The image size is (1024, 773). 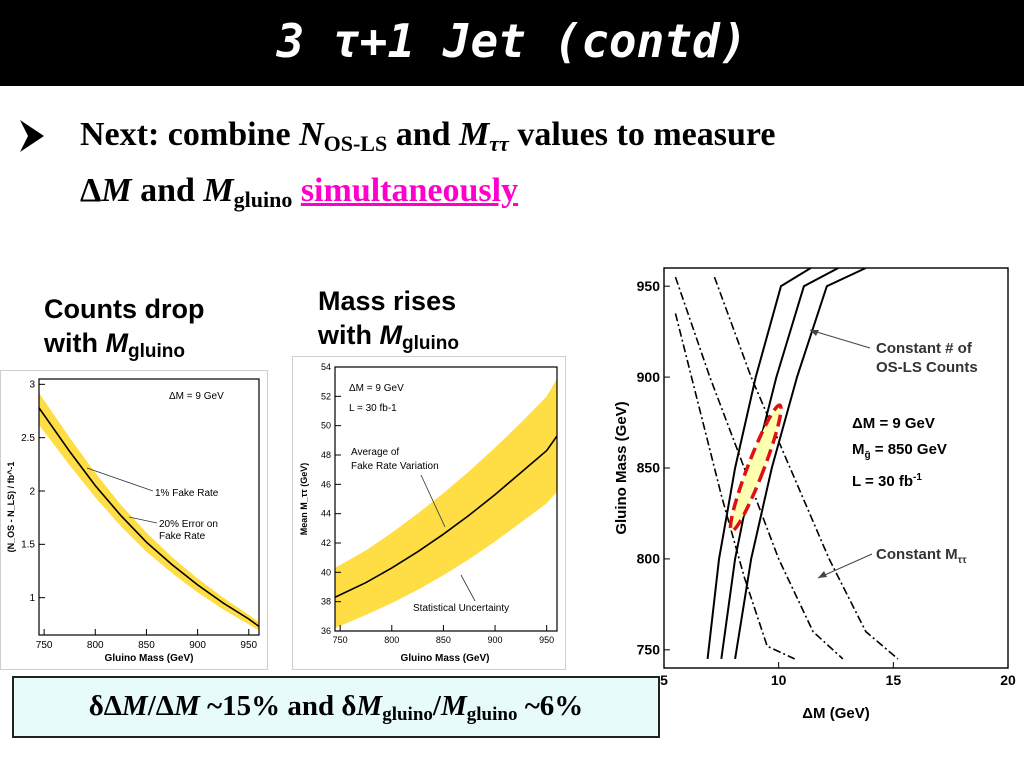 I want to click on arrow-bullet-icon, so click(x=32, y=136).